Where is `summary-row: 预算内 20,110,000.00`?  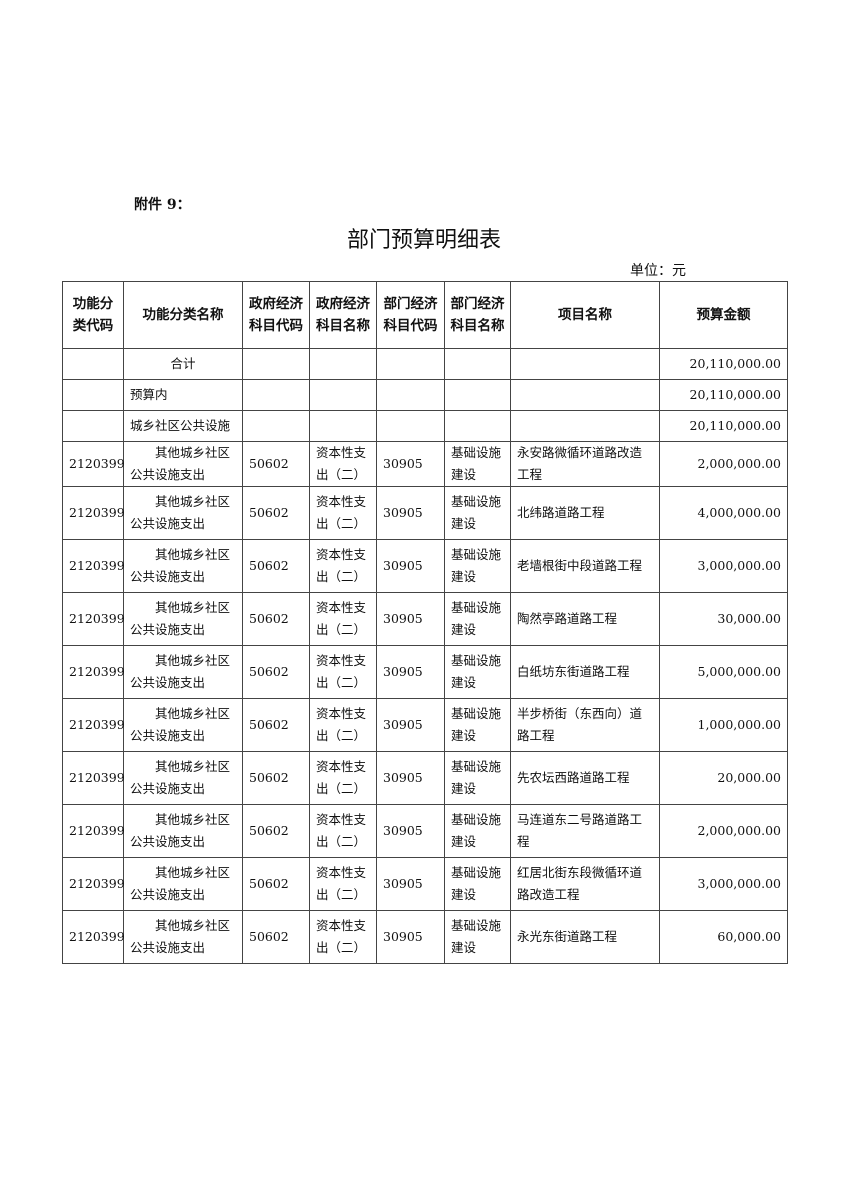
summary-row: 预算内 20,110,000.00 is located at coordinates (425, 395).